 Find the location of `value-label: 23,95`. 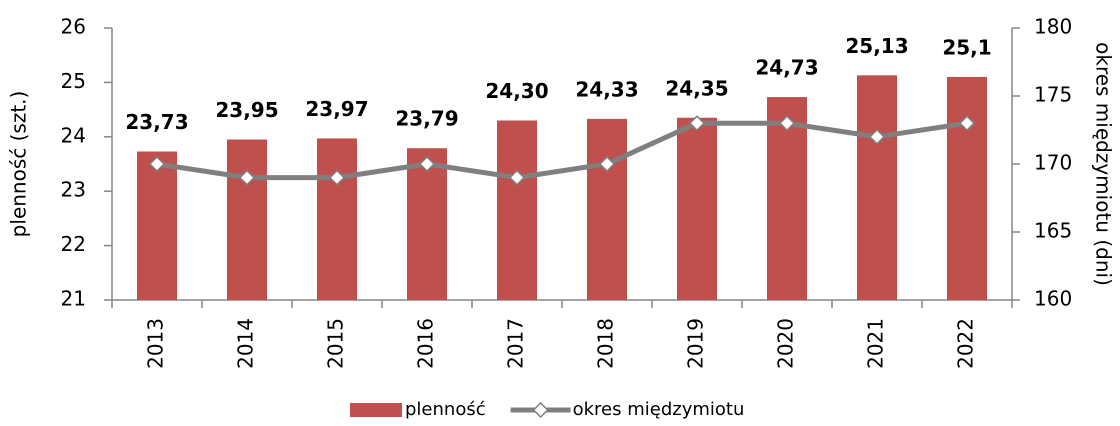

value-label: 23,95 is located at coordinates (246, 110).